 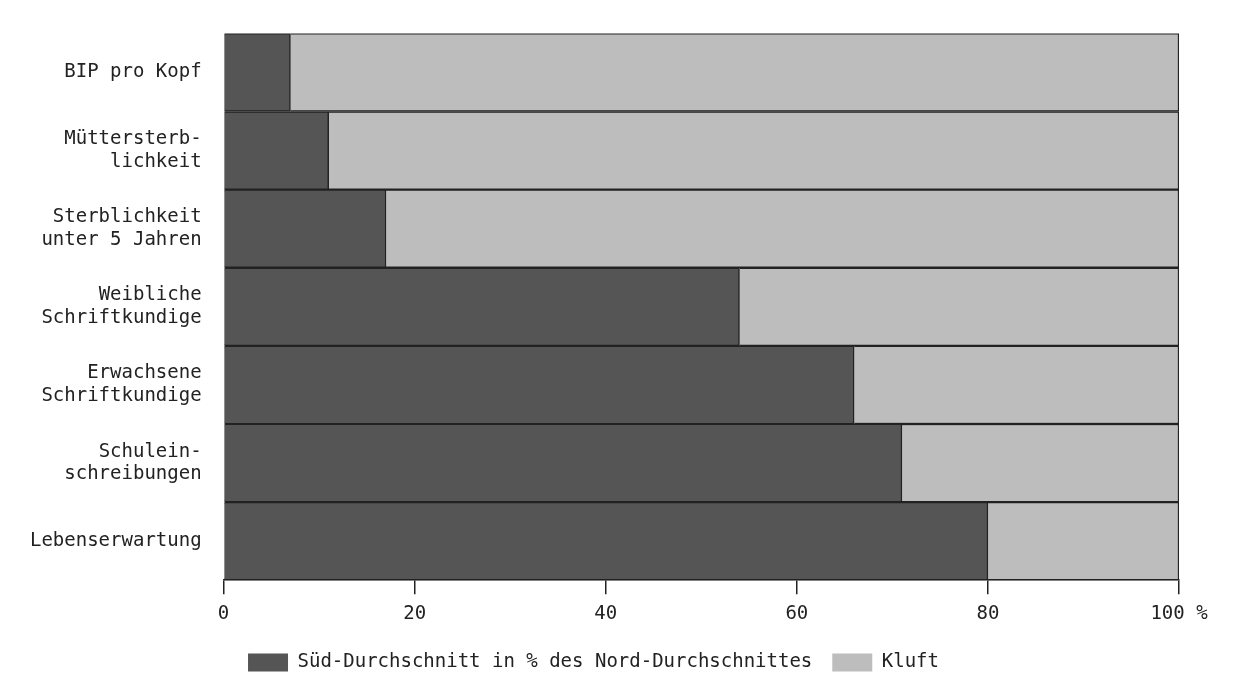 What do you see at coordinates (121, 227) in the screenshot?
I see `y-tick-label: Sterblichkeit unter 5 Jahren` at bounding box center [121, 227].